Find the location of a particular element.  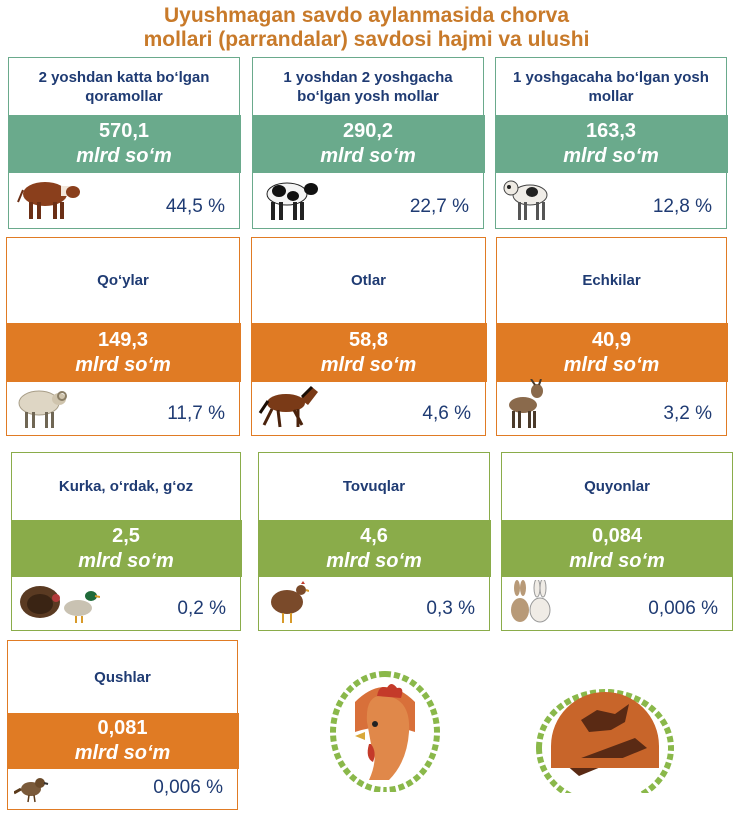

card-label: Qo‘ylar is located at coordinates (123, 280).